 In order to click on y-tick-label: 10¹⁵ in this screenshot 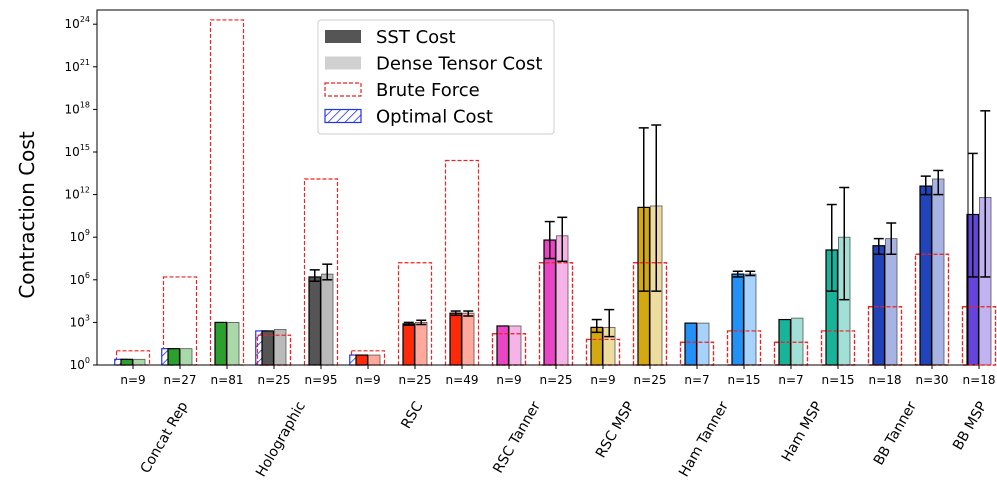, I will do `click(77, 151)`.